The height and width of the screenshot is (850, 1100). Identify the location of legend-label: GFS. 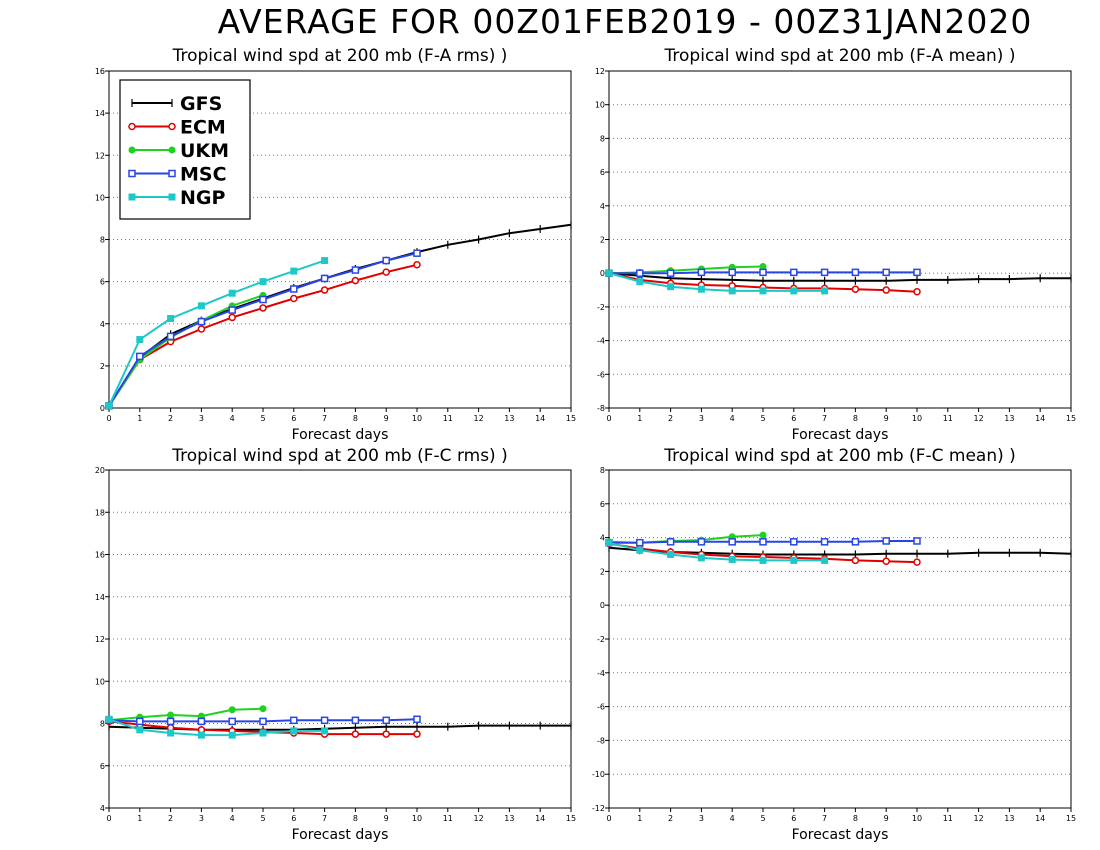
(201, 104).